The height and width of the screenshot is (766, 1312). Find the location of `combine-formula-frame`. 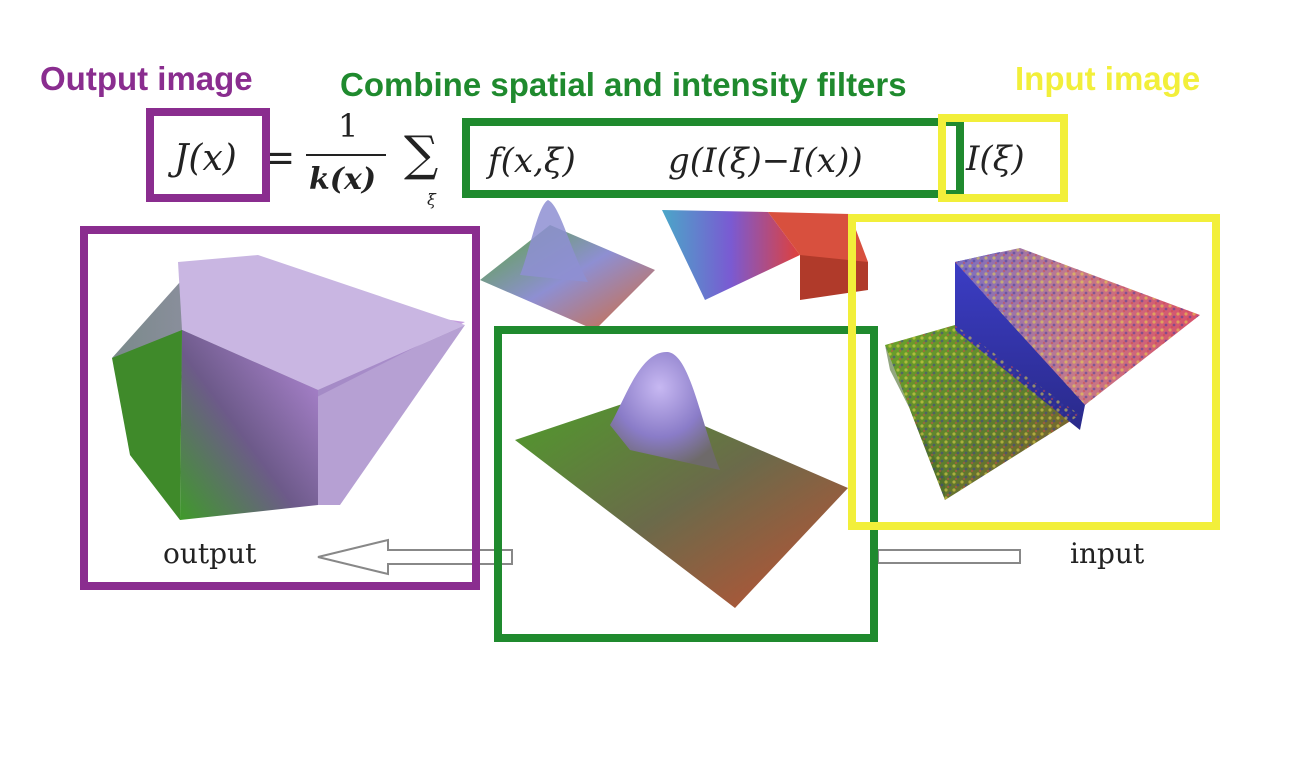

combine-formula-frame is located at coordinates (713, 158).